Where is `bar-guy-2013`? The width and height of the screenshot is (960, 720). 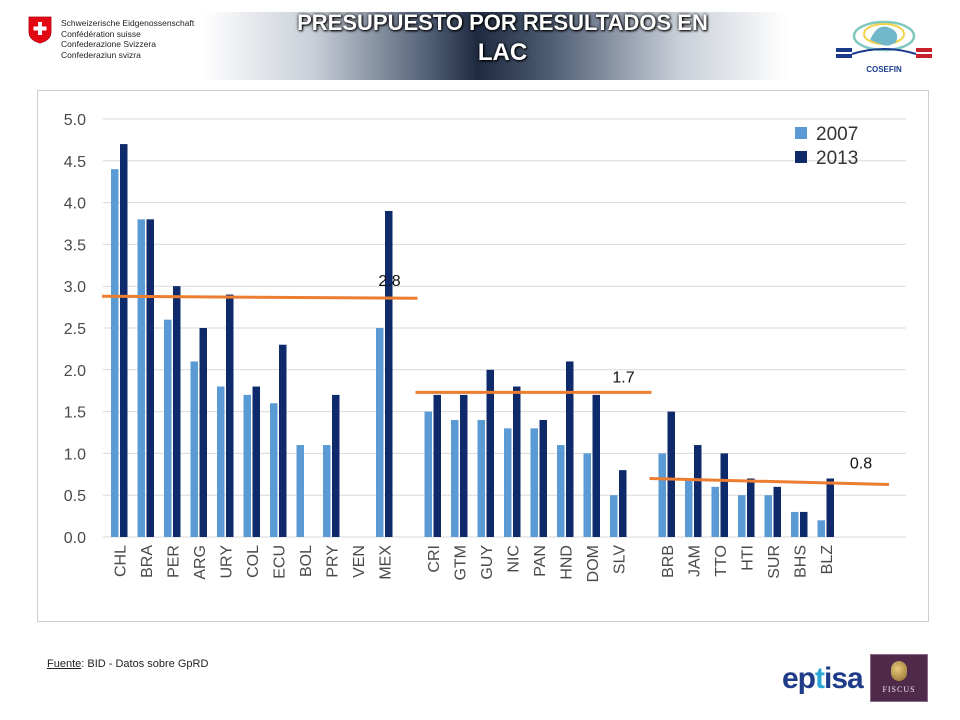 bar-guy-2013 is located at coordinates (490, 453).